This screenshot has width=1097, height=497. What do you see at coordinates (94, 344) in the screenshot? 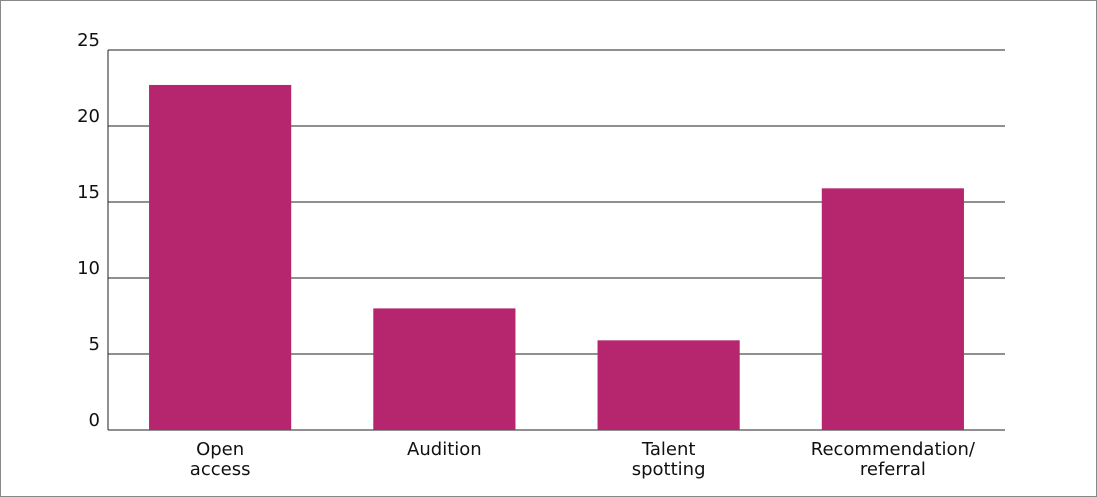
I see `y-tick-label: 5` at bounding box center [94, 344].